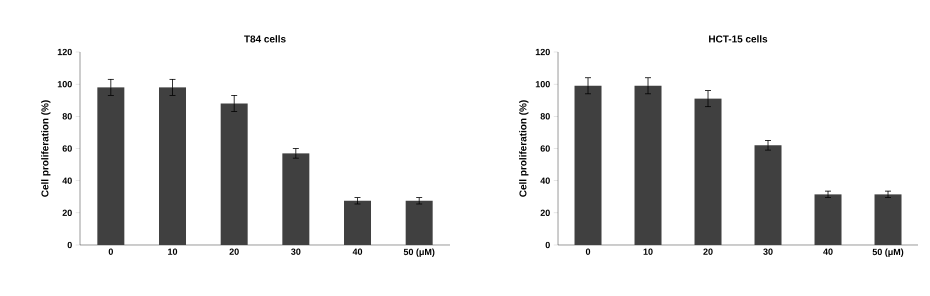 Image resolution: width=930 pixels, height=296 pixels. I want to click on chart-title: HCT-15 cells, so click(738, 38).